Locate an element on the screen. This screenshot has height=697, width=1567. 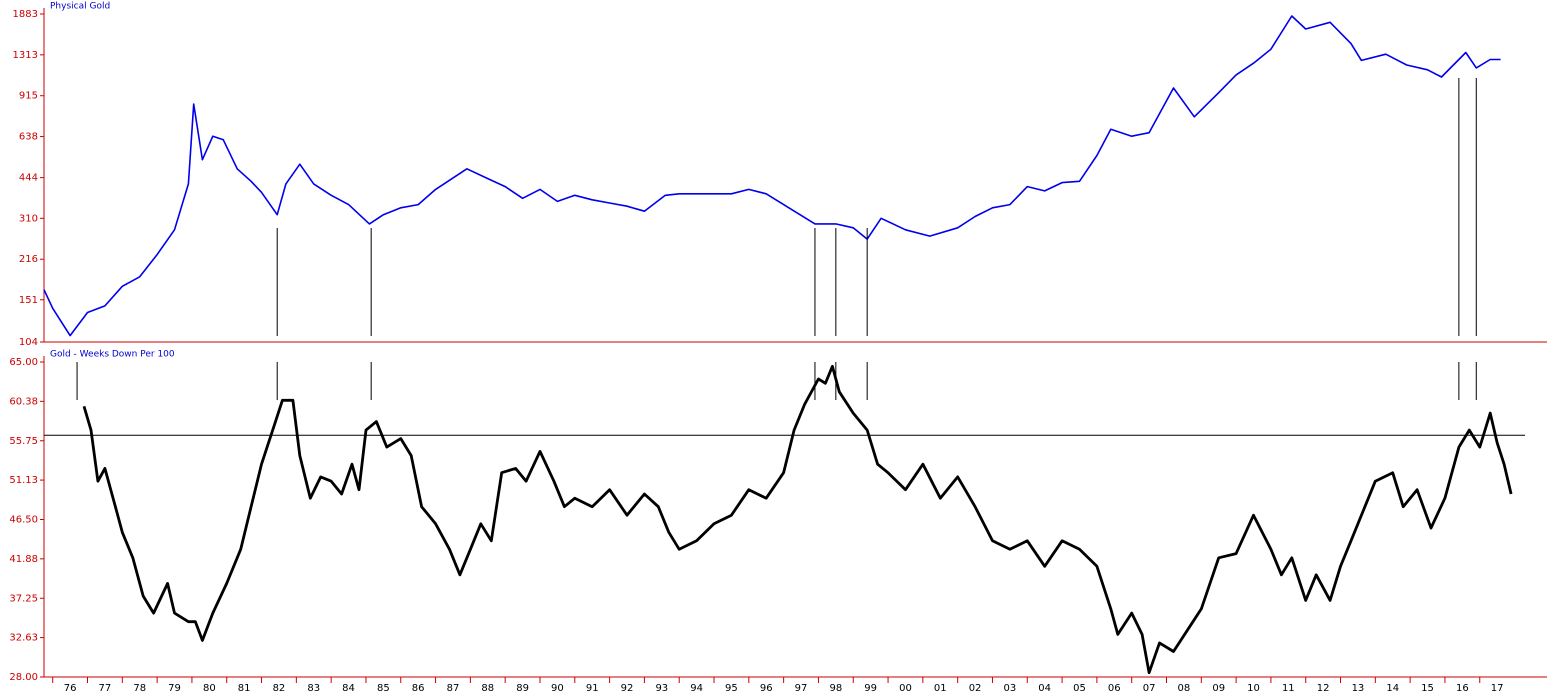
x-tick-label: 16 is located at coordinates (1462, 688).